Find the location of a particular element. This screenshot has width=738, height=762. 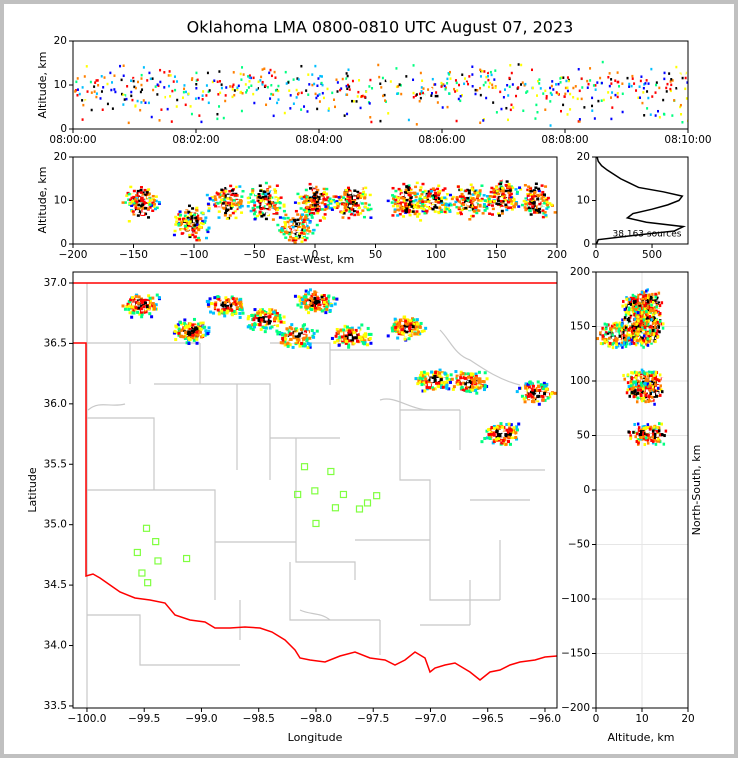

y-tick-label: 100 is located at coordinates (580, 381).